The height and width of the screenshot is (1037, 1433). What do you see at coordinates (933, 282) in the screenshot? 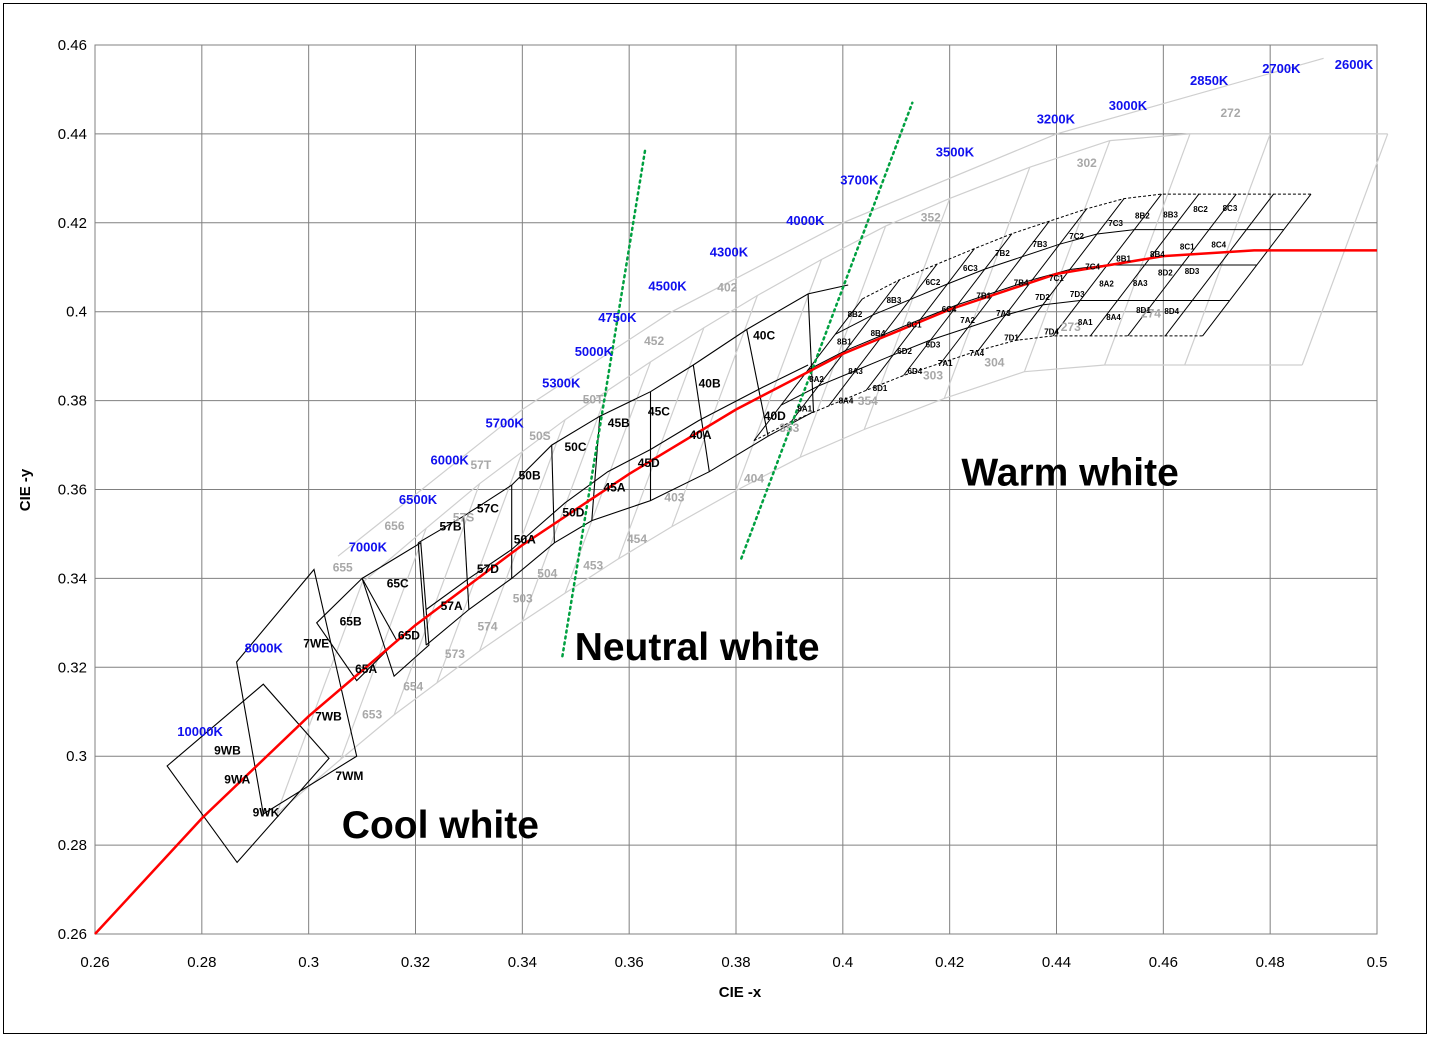
I see `mesh-bin-label: 6C2` at bounding box center [933, 282].